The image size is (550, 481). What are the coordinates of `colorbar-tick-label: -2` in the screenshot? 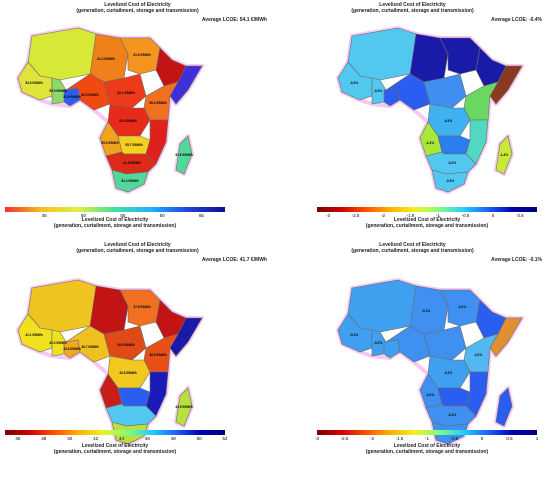 It's located at (372, 438).